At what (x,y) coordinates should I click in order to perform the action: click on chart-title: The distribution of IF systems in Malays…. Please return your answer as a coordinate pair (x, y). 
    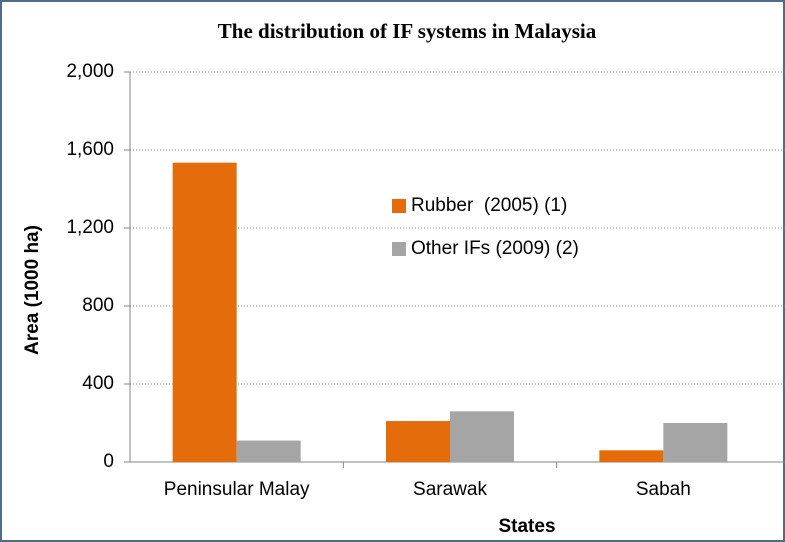
    Looking at the image, I should click on (407, 31).